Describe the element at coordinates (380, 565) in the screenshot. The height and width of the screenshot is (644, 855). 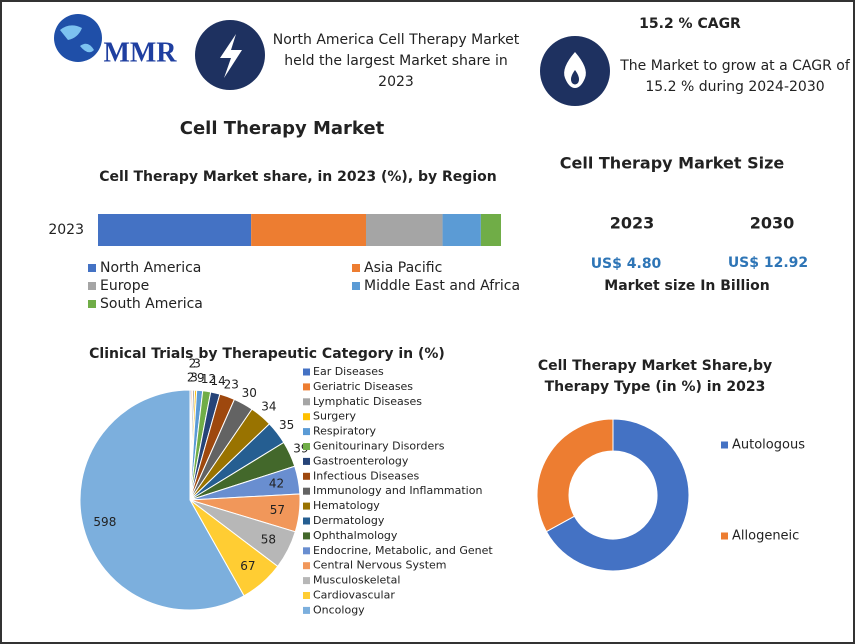
I see `legend-label: Central Nervous System` at that location.